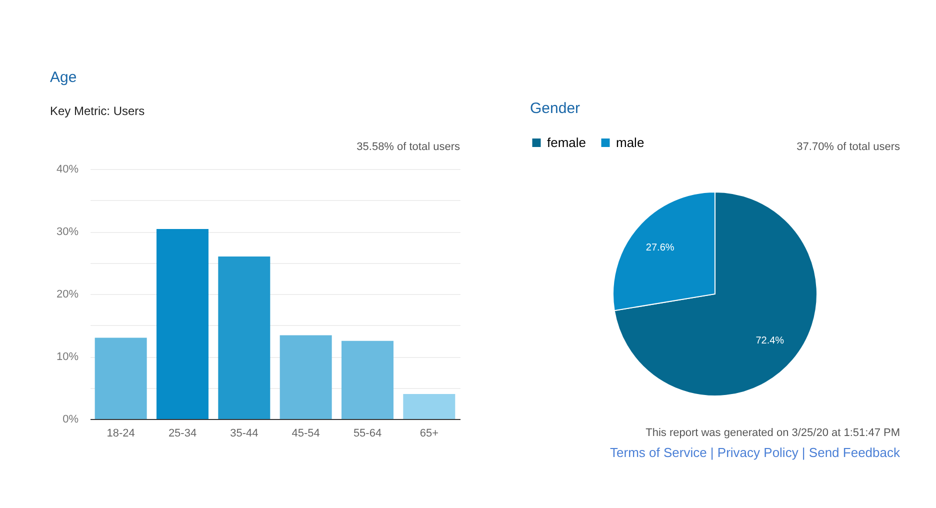  I want to click on x-tick-label: 65+, so click(429, 434).